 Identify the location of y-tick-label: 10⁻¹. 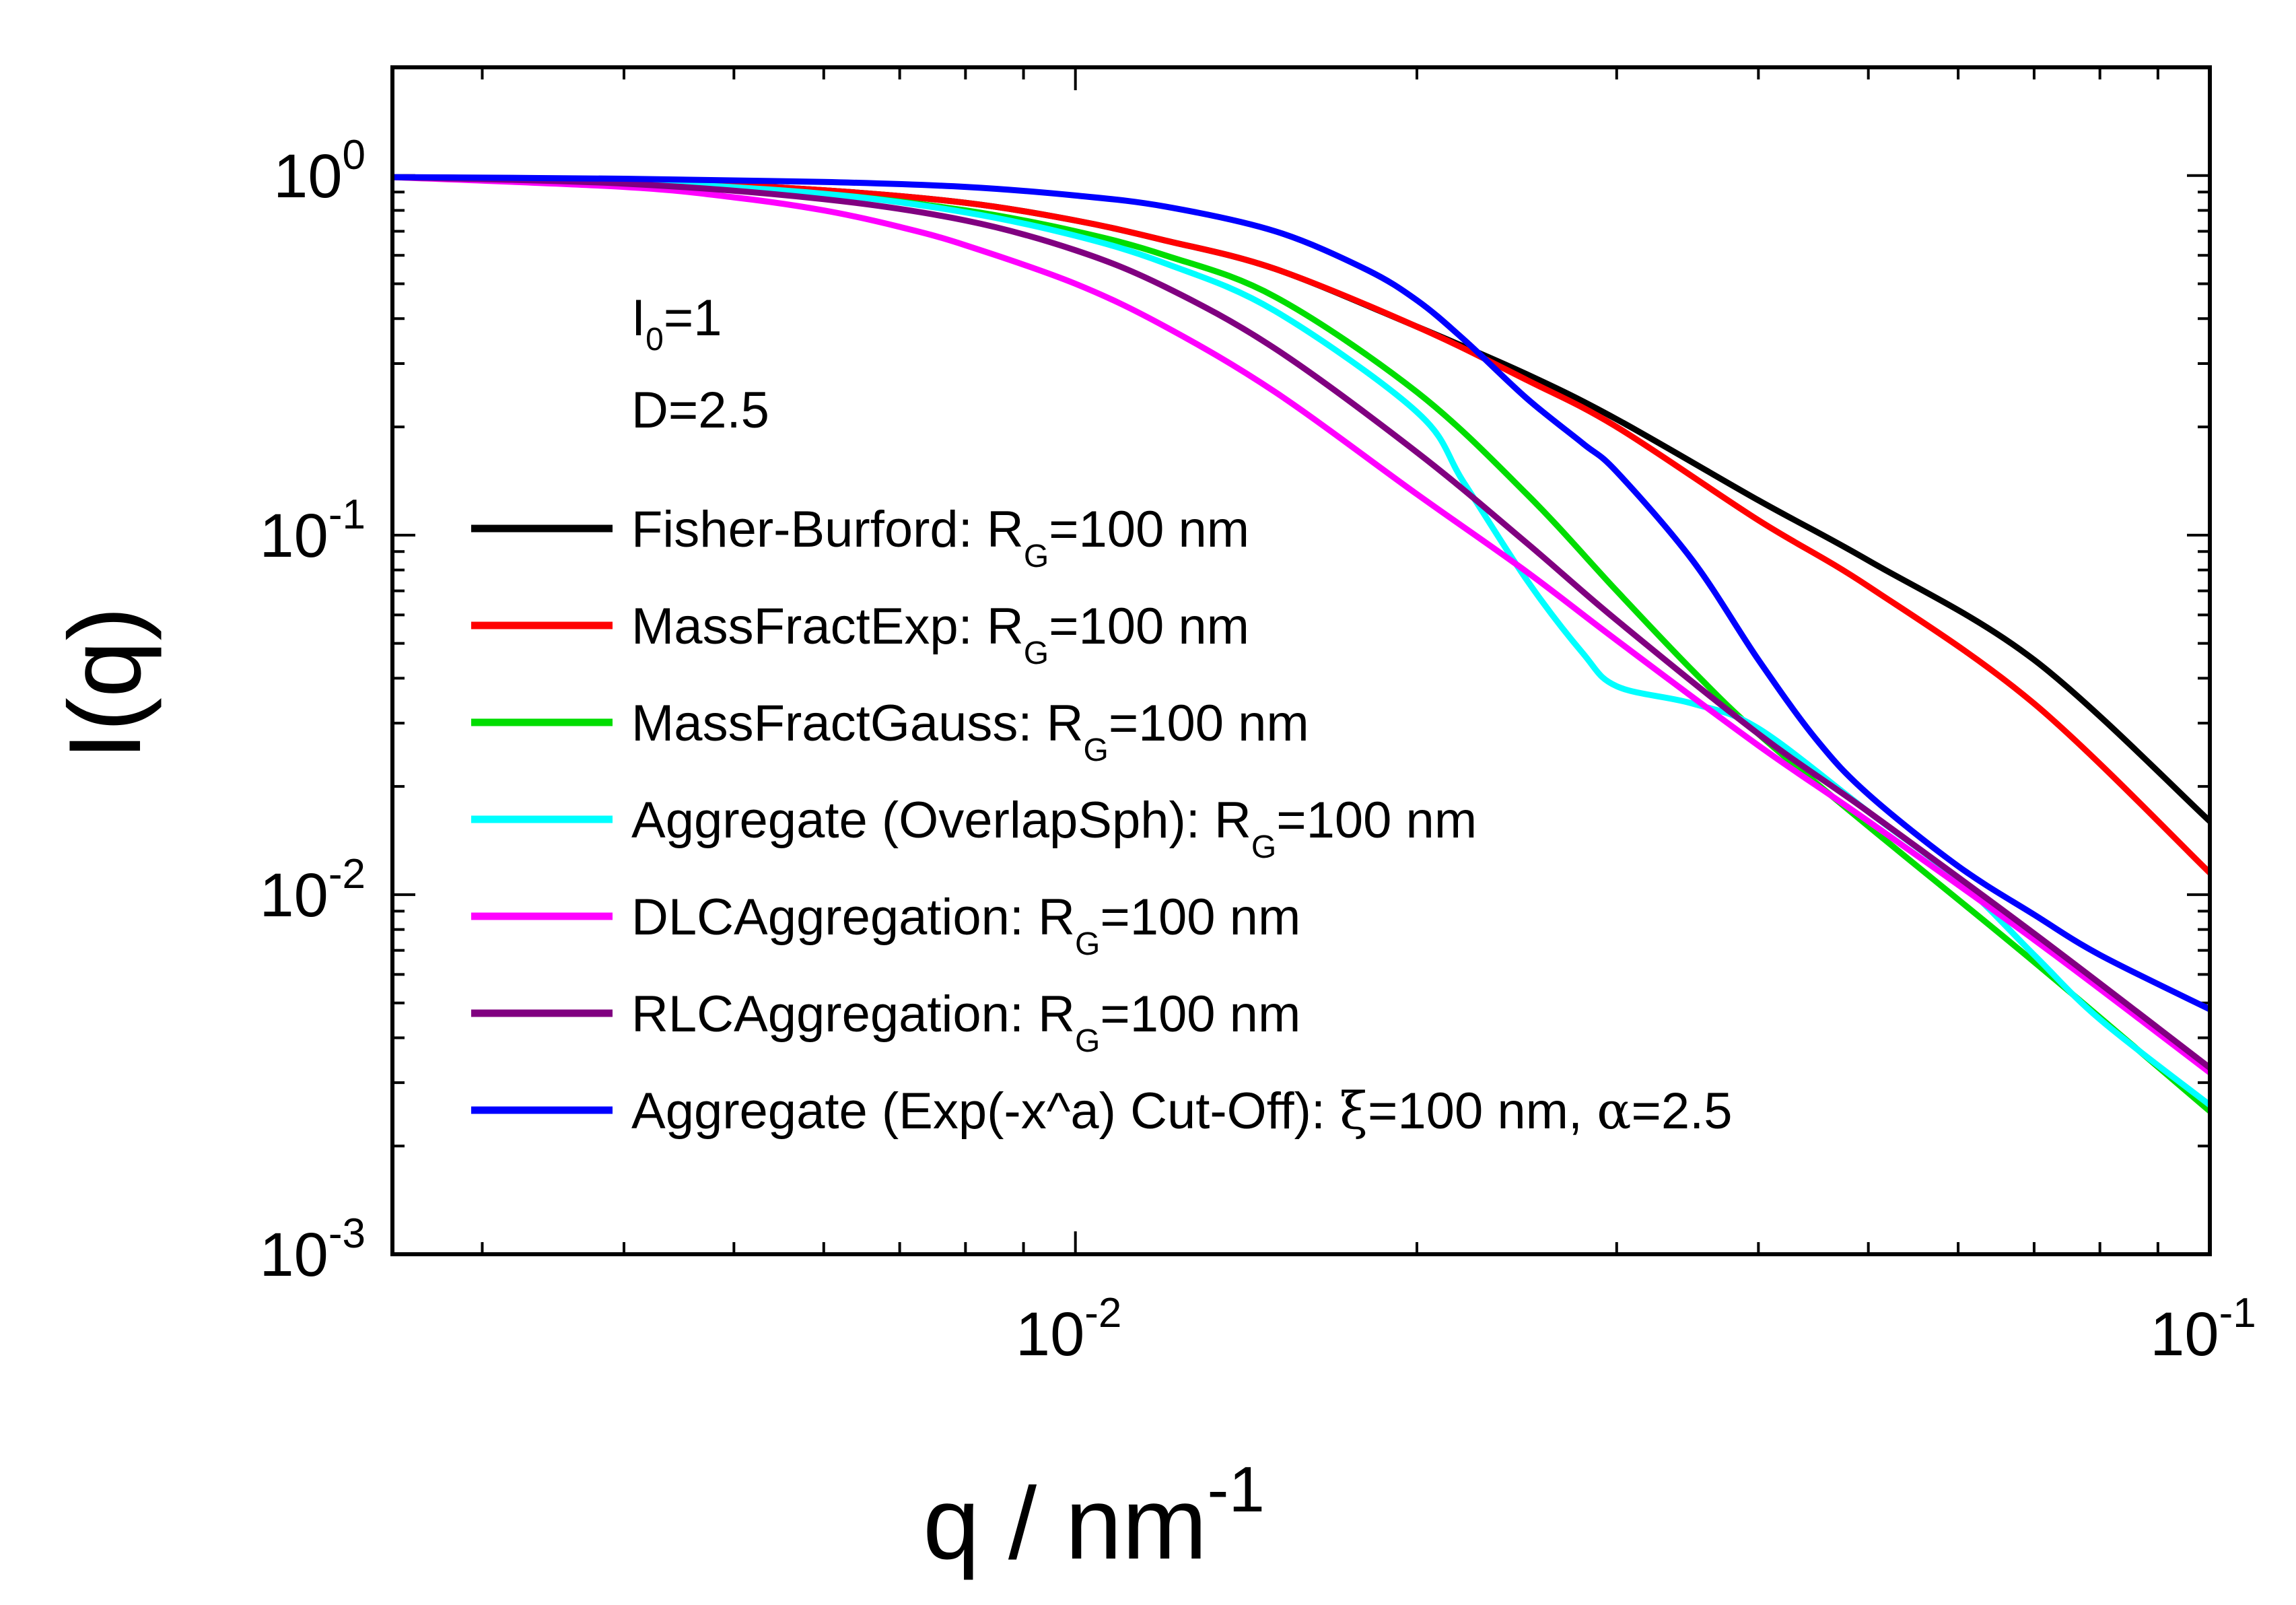
(313, 530).